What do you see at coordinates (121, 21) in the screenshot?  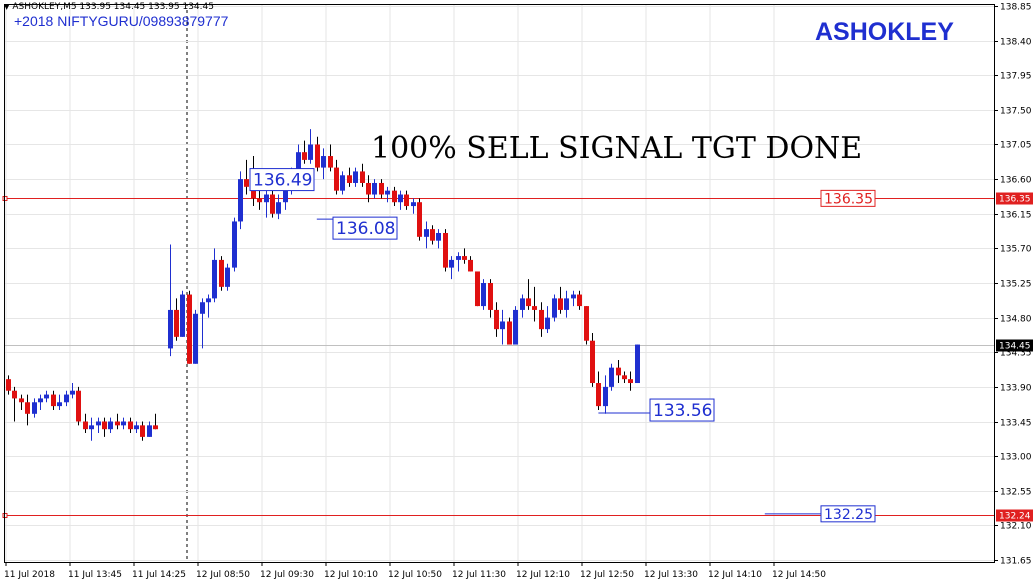 I see `watermark-text: +2018 NIFTYGURU/09893879777` at bounding box center [121, 21].